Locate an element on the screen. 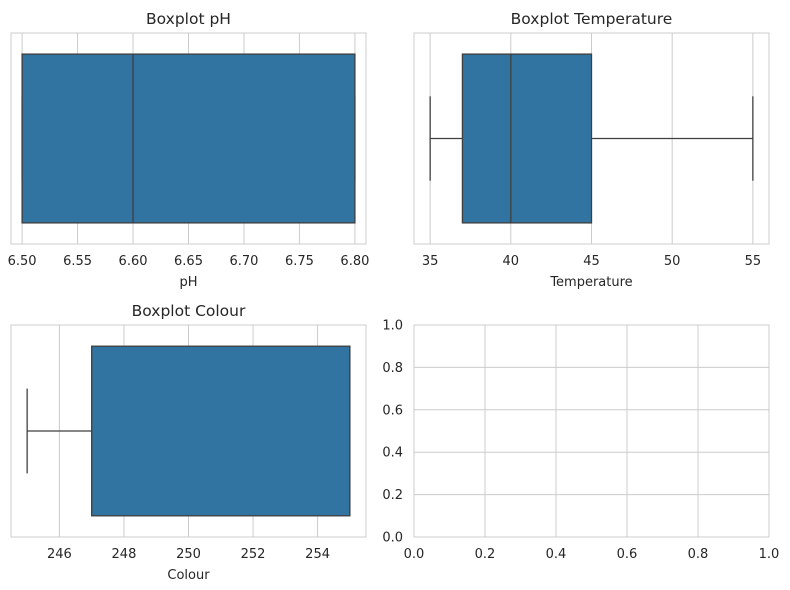  y-tick-label: 0.2 is located at coordinates (392, 495).